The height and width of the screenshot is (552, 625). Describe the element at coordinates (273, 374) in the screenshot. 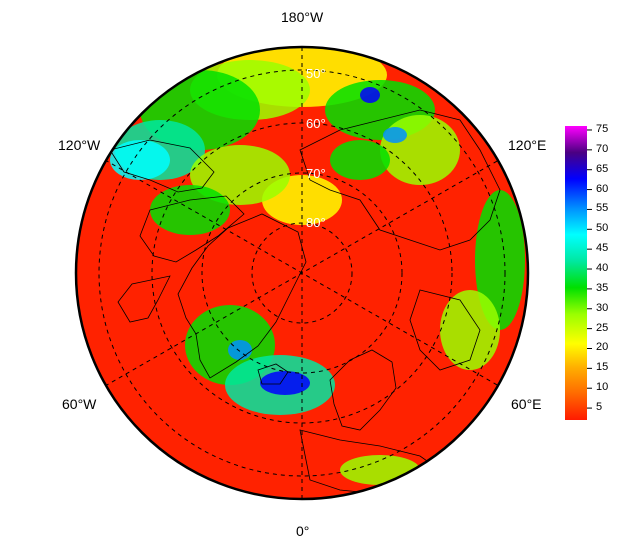

I see `iceland-outline` at that location.